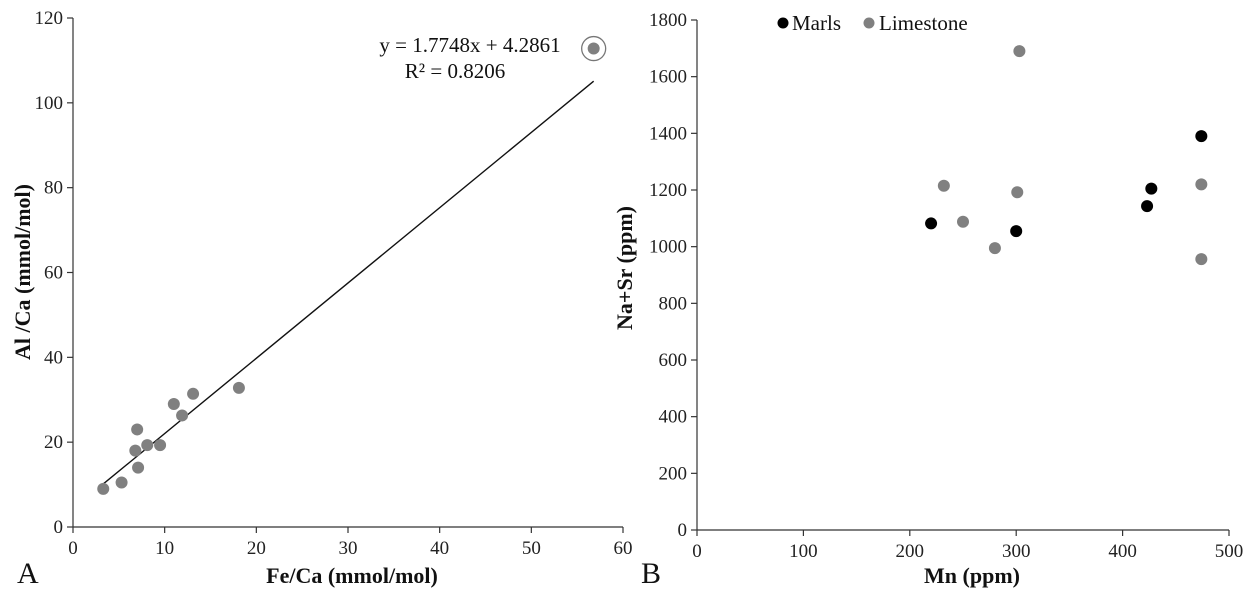 The height and width of the screenshot is (591, 1256). What do you see at coordinates (783, 23) in the screenshot?
I see `legend-marls-marker` at bounding box center [783, 23].